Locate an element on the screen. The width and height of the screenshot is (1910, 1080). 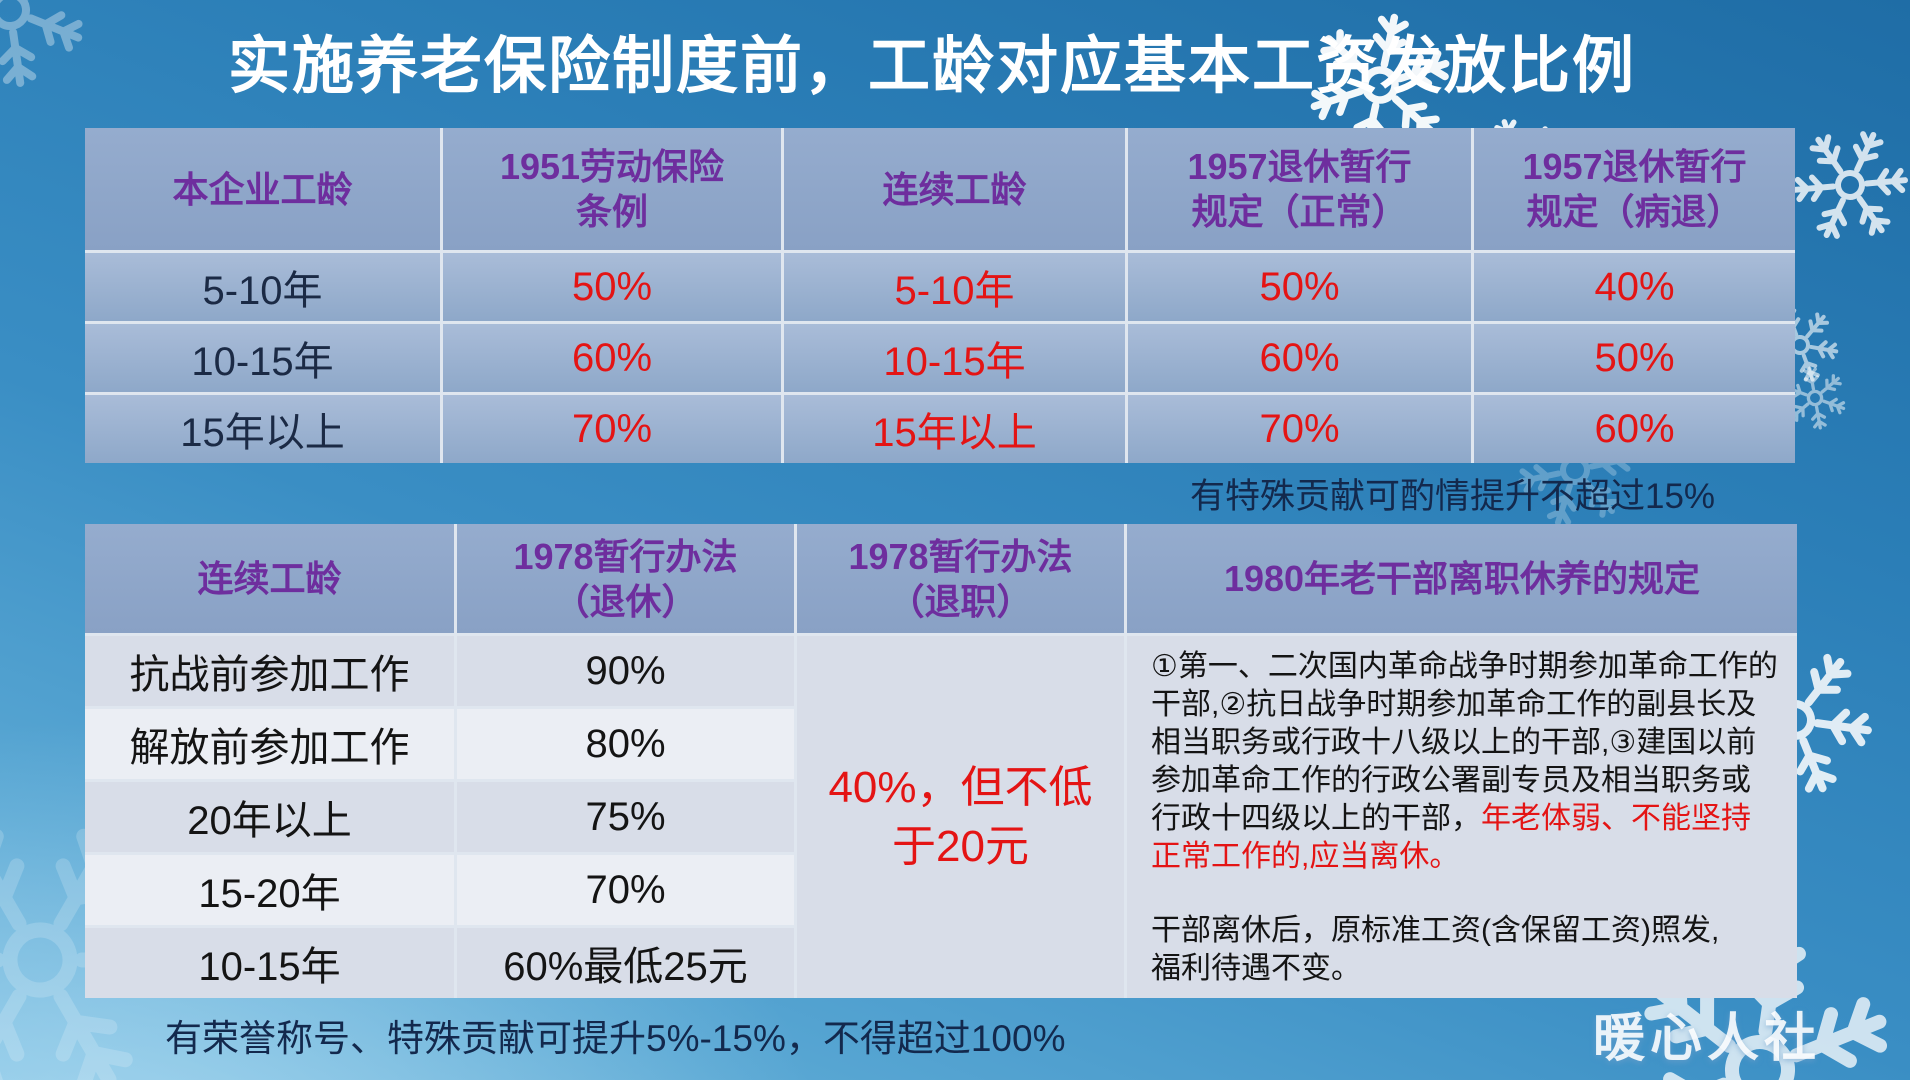
table2-cell: 90% is located at coordinates (625, 671).